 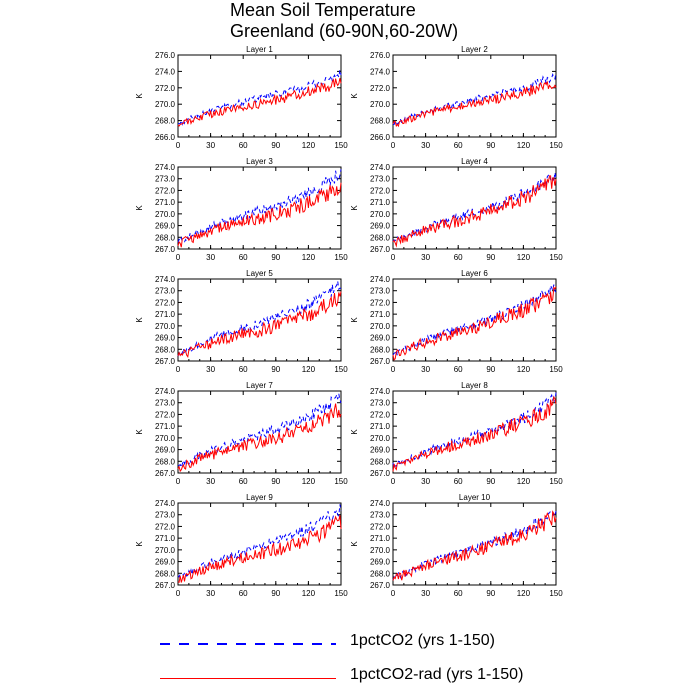 What do you see at coordinates (474, 273) in the screenshot?
I see `panel-title: Layer 6` at bounding box center [474, 273].